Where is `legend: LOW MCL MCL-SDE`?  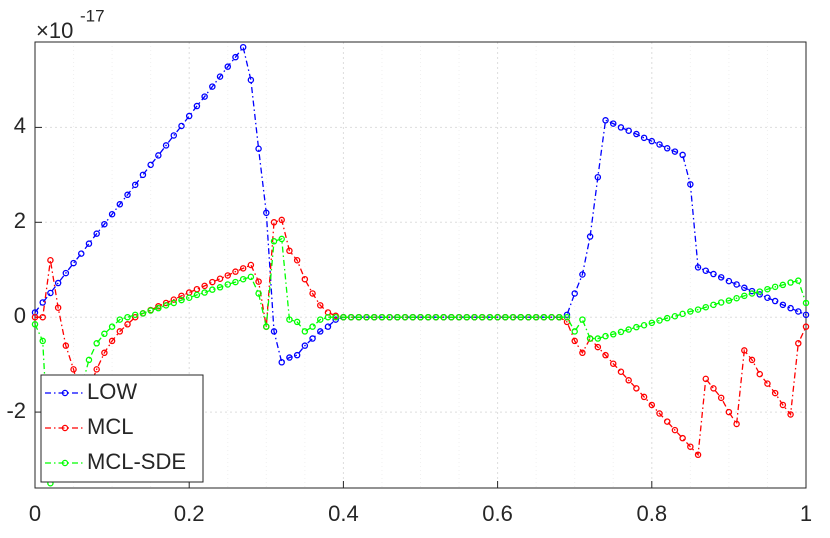
legend: LOW MCL MCL-SDE is located at coordinates (122, 428).